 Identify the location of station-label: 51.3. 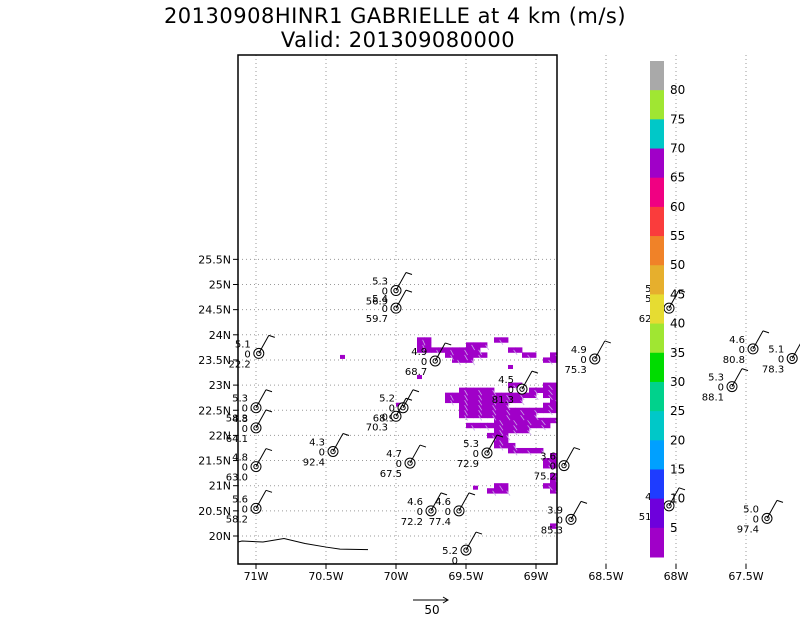
(650, 517).